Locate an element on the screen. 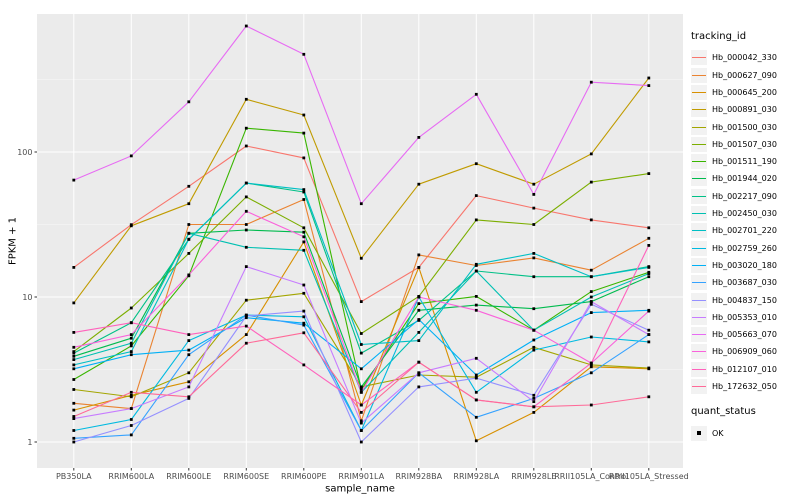 Image resolution: width=800 pixels, height=500 pixels. legend-row: Hb_000627_090 is located at coordinates (745, 75).